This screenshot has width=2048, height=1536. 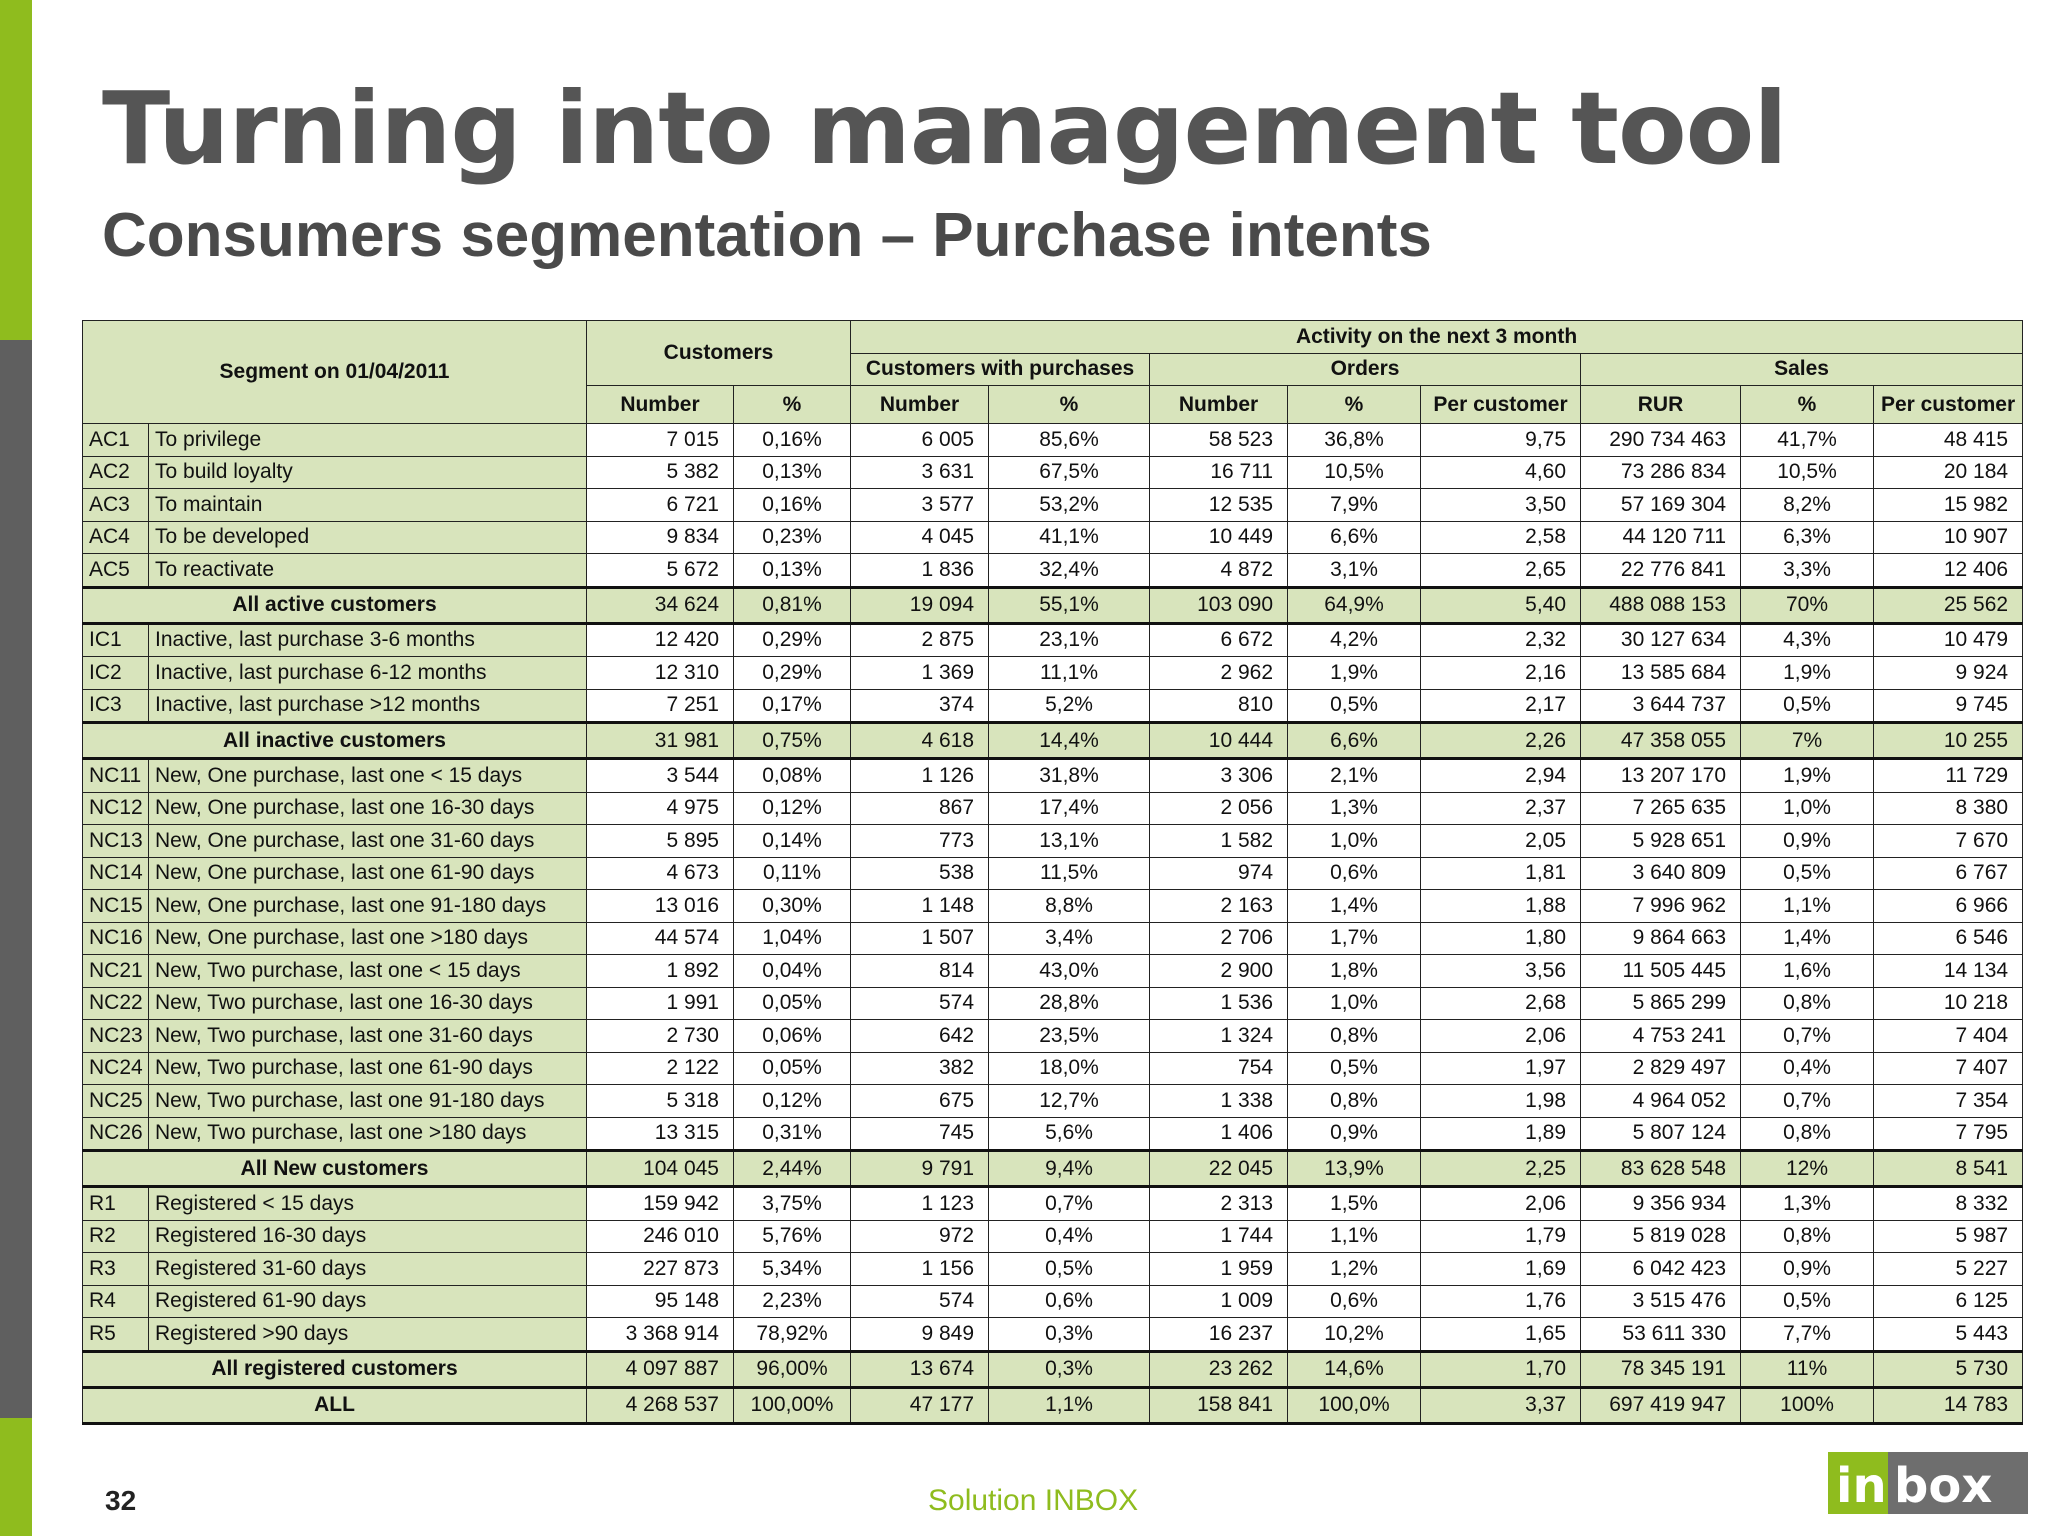 I want to click on segment-label: Registered 16-30 days, so click(x=367, y=1236).